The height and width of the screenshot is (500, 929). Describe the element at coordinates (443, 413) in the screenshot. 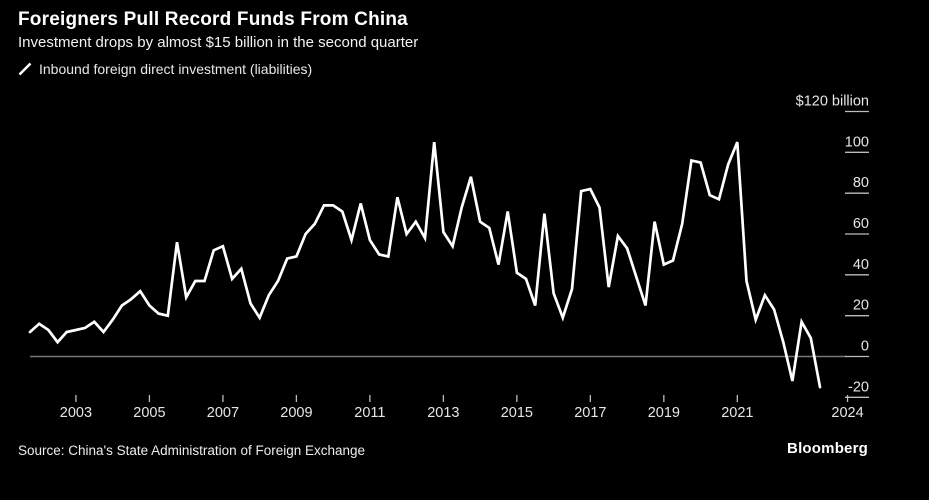

I see `x-axis-tick-label: 2013` at that location.